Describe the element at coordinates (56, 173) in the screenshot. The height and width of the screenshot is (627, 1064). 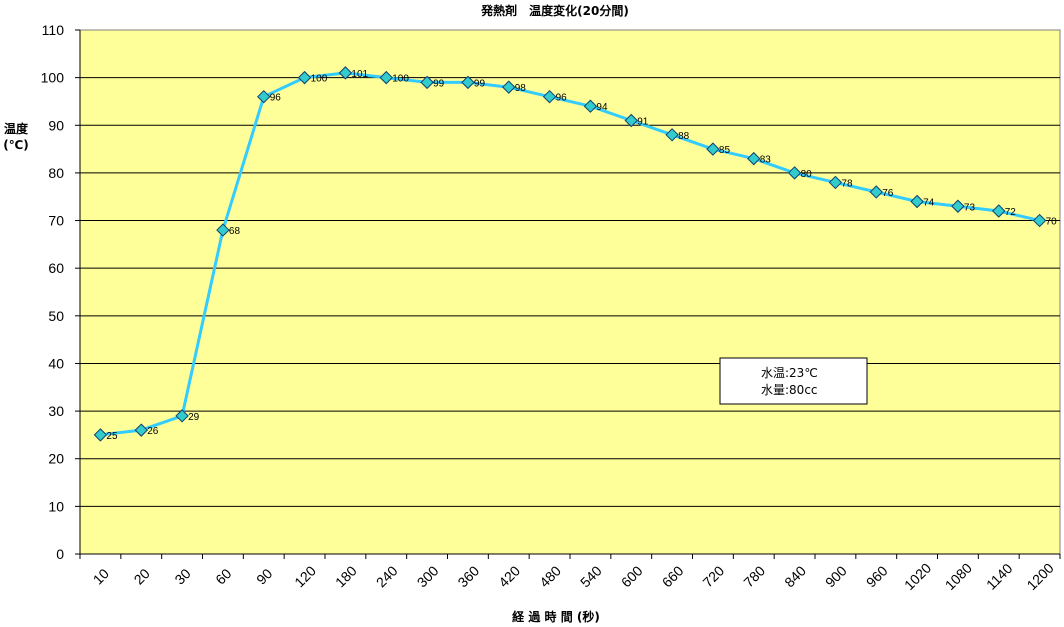
I see `y-tick-label: 80` at that location.